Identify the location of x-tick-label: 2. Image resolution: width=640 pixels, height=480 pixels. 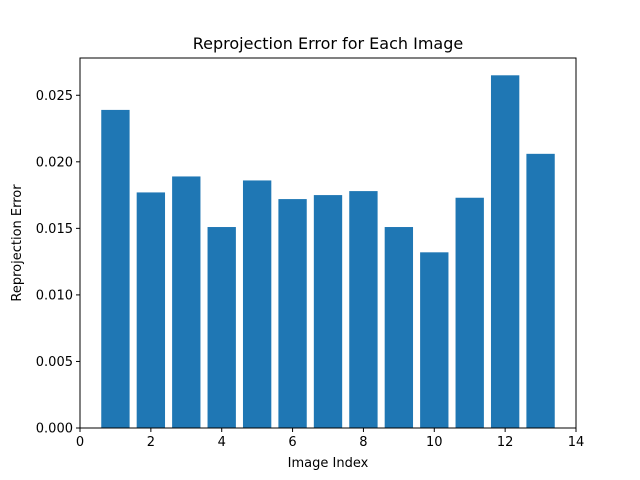
(151, 442).